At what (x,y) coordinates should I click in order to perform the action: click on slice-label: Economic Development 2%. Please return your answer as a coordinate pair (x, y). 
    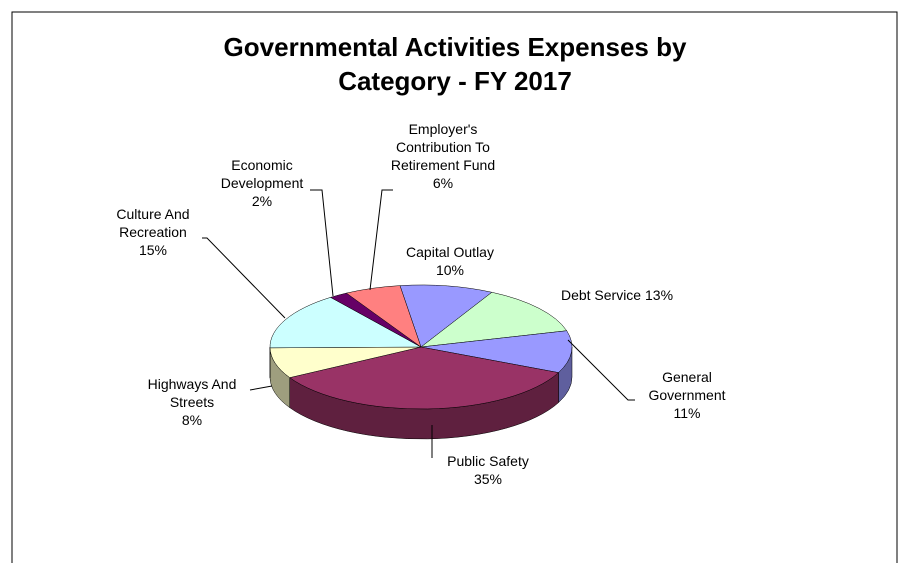
    Looking at the image, I should click on (262, 183).